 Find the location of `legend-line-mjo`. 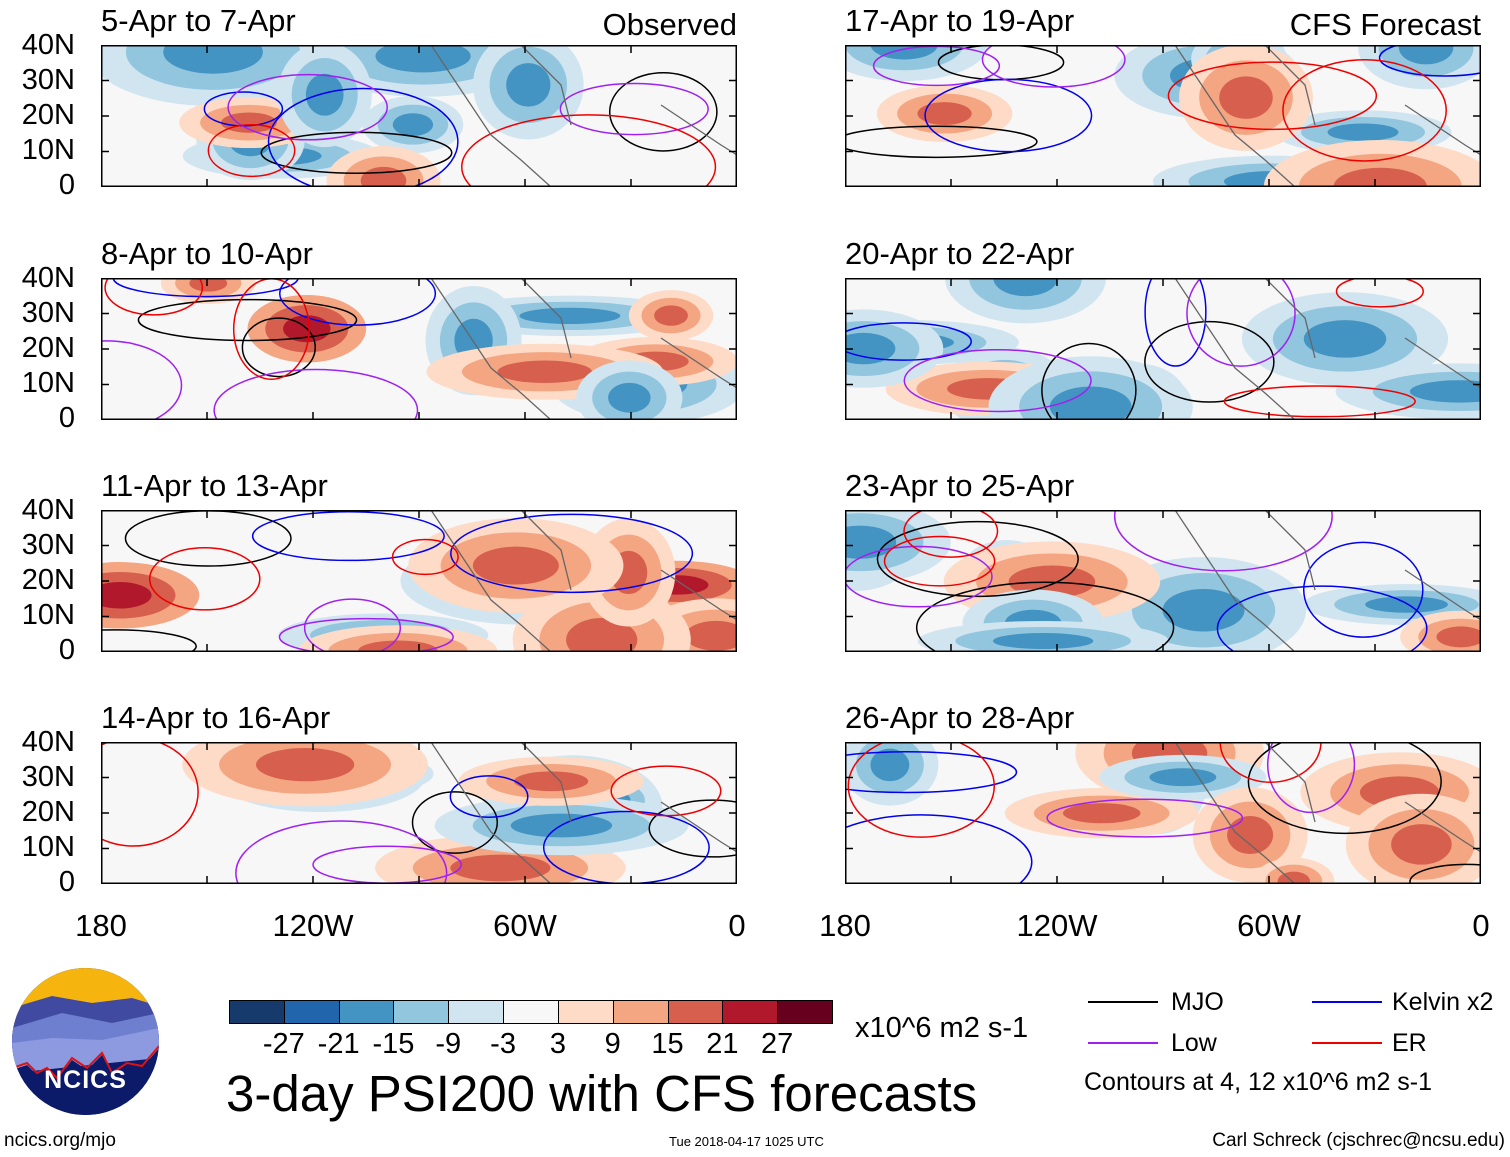

legend-line-mjo is located at coordinates (1123, 1002).